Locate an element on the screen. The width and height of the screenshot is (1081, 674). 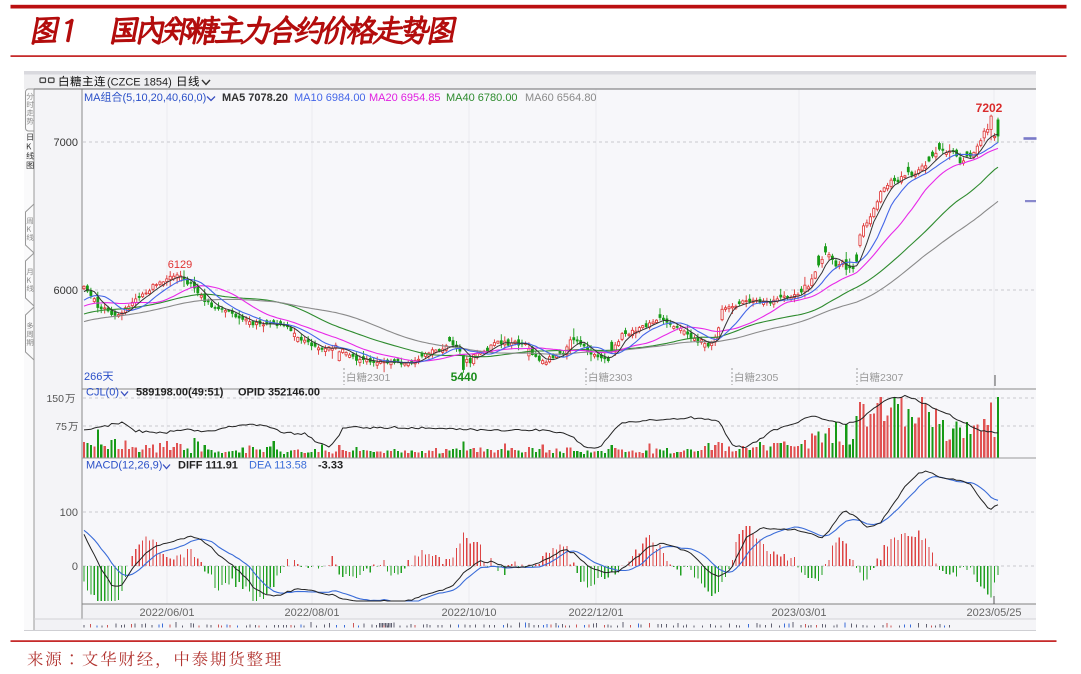
svg-text: 266 is located at coordinates (93, 377).